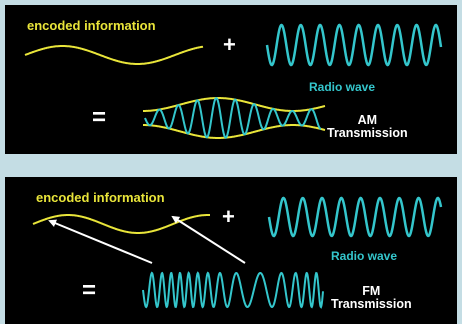 This screenshot has height=324, width=462. I want to click on fm-modulated-wave, so click(233, 290).